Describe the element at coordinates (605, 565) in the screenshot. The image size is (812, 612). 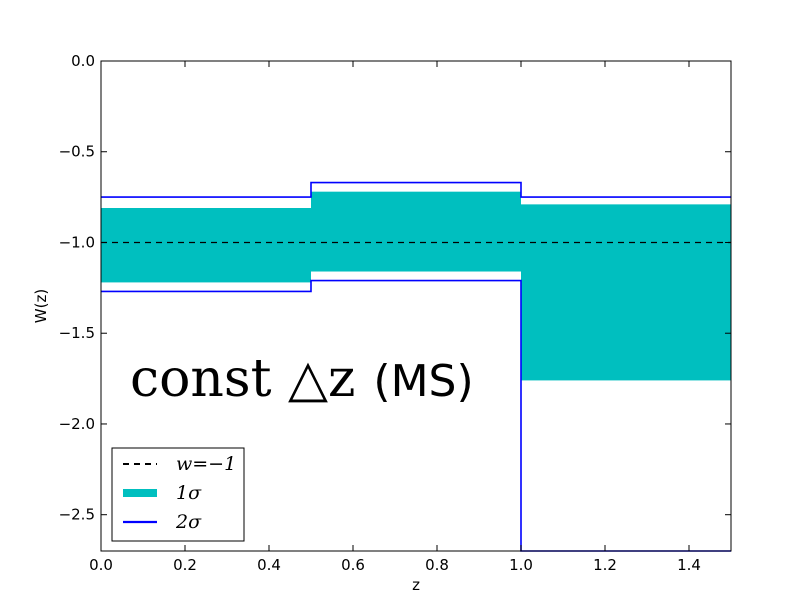
I see `x-tick-label: 1.2` at that location.